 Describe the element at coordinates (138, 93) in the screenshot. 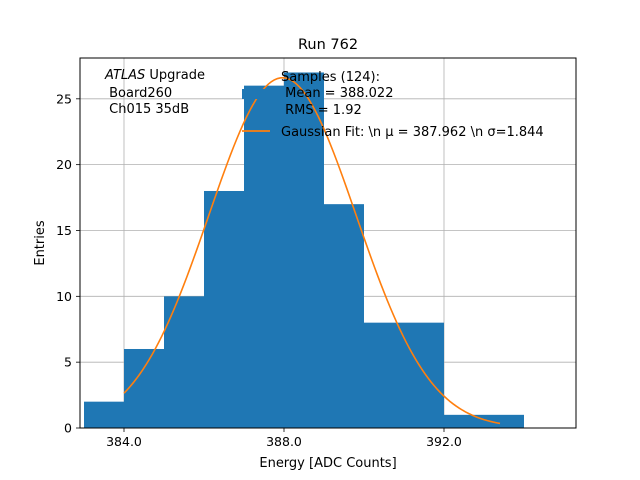

I see `annotation-line-2: Board260` at that location.